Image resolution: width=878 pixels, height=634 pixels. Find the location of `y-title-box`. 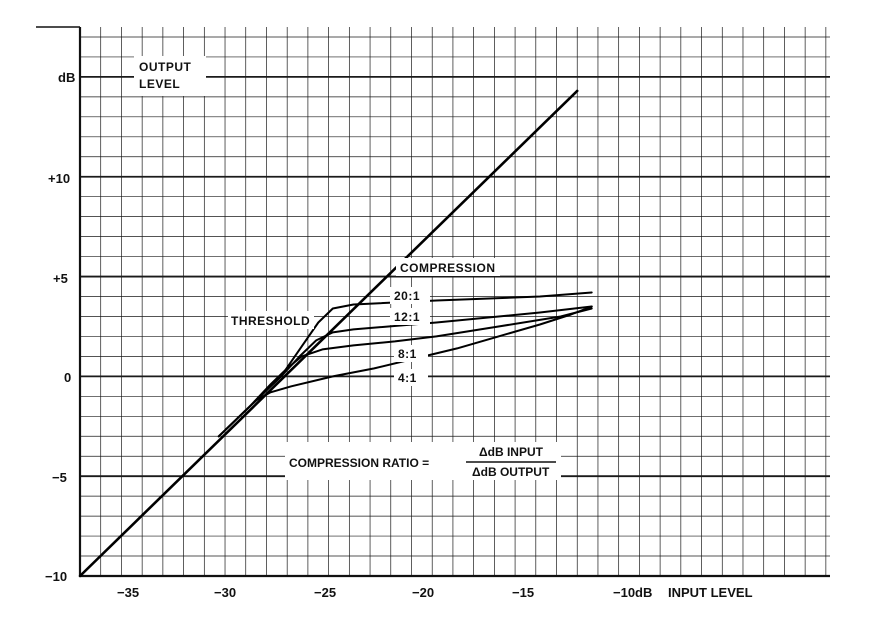

y-title-box is located at coordinates (170, 76).